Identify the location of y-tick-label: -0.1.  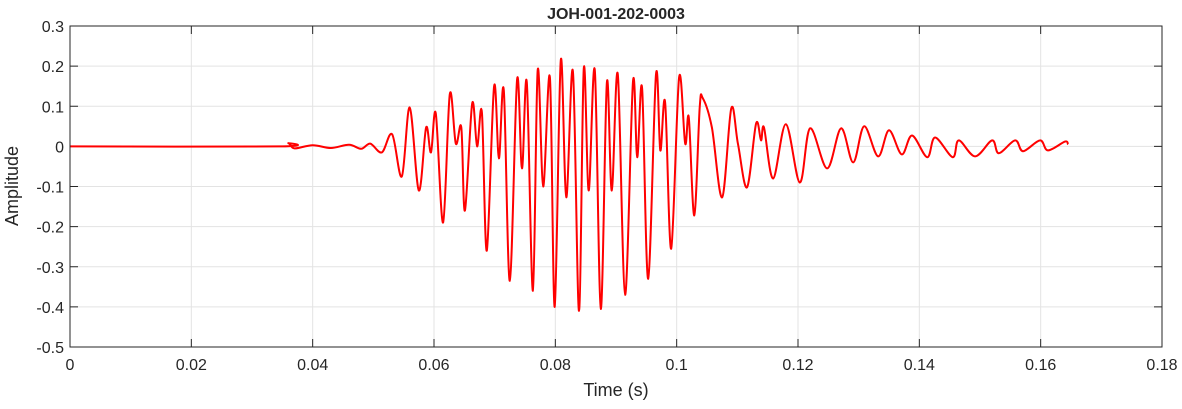
(50, 188).